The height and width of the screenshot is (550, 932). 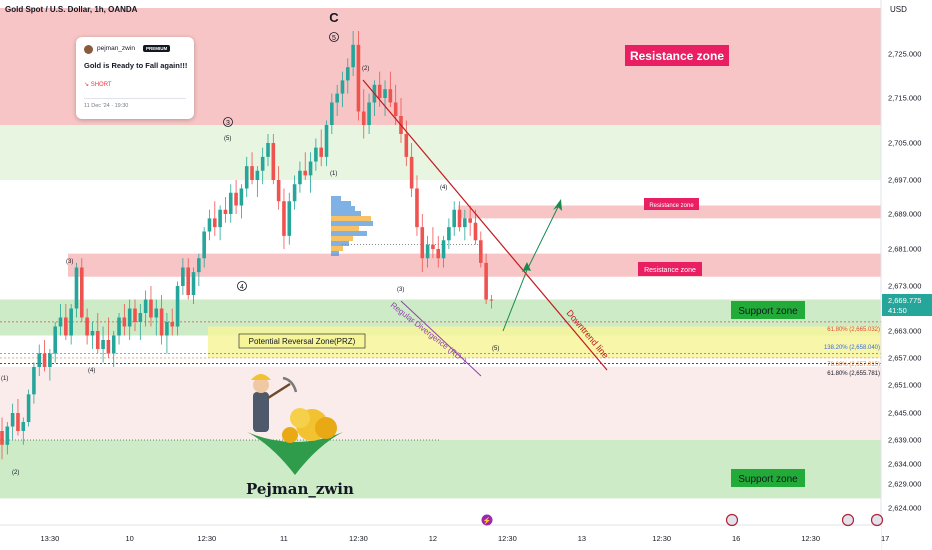 I want to click on x-tick-label: 16, so click(x=736, y=538).